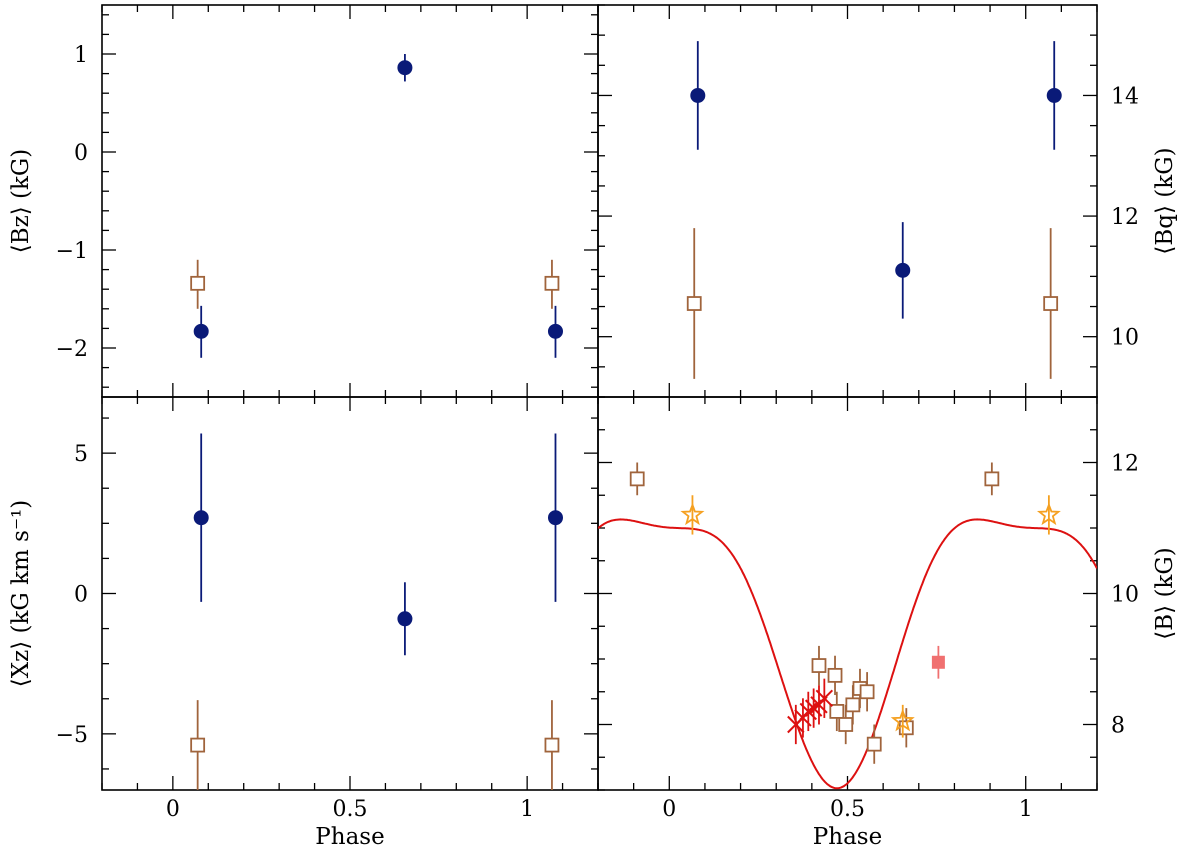 The image size is (1200, 849). What do you see at coordinates (1125, 96) in the screenshot?
I see `y-tick-label: 14` at bounding box center [1125, 96].